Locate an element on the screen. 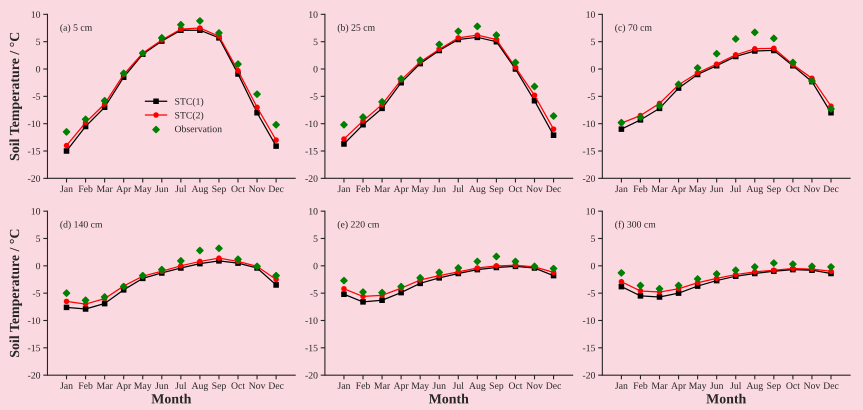  legend-label: STC(1) is located at coordinates (189, 102).